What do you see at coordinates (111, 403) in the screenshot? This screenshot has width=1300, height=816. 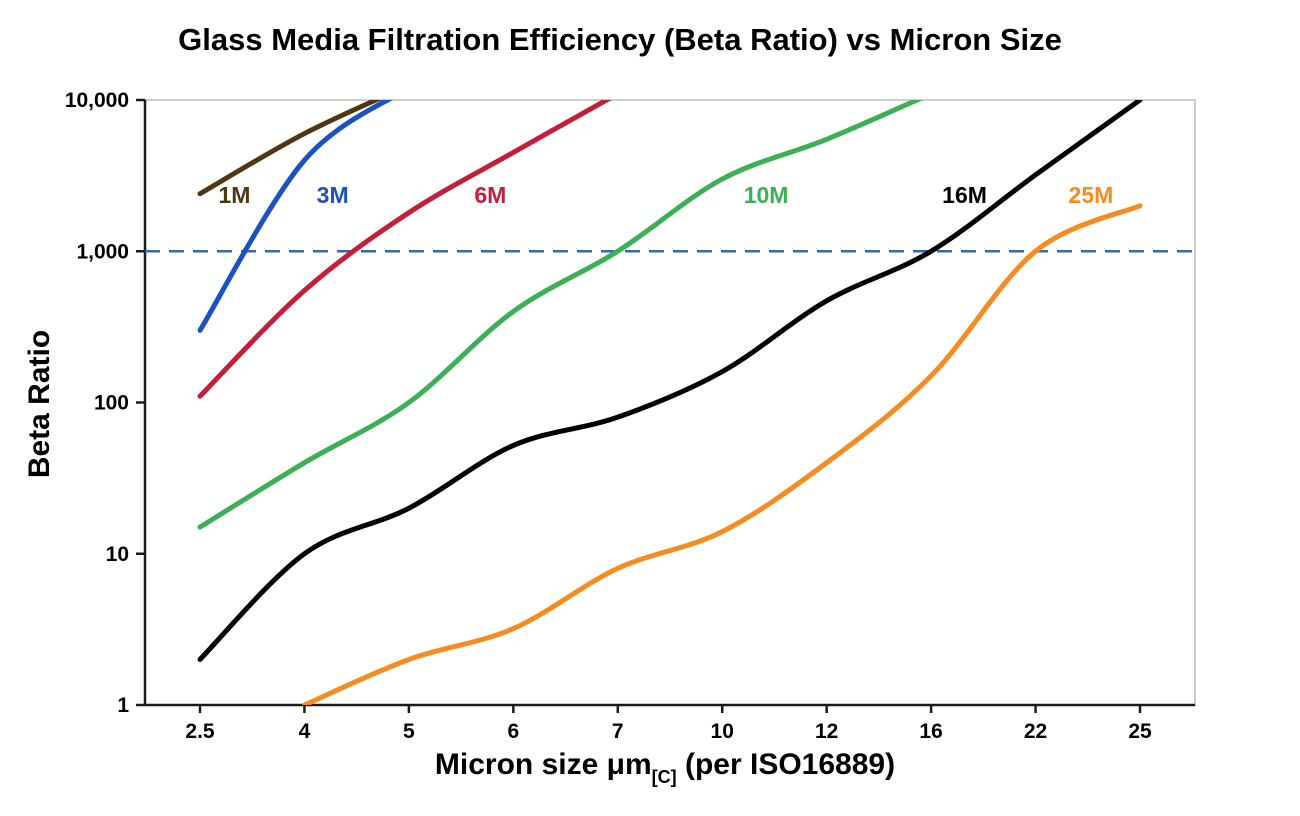 I see `y-tick-label: 100` at bounding box center [111, 403].